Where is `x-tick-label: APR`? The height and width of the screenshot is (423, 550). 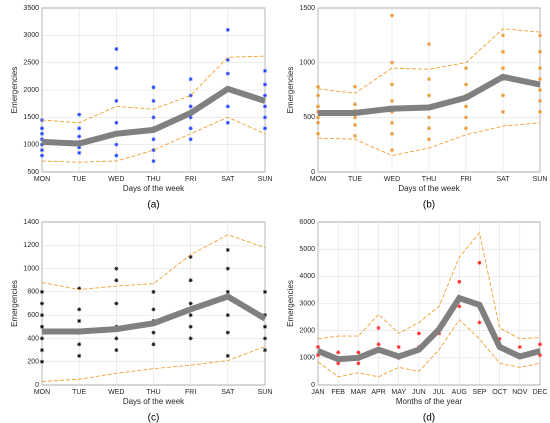
x-tick-label: APR is located at coordinates (378, 392).